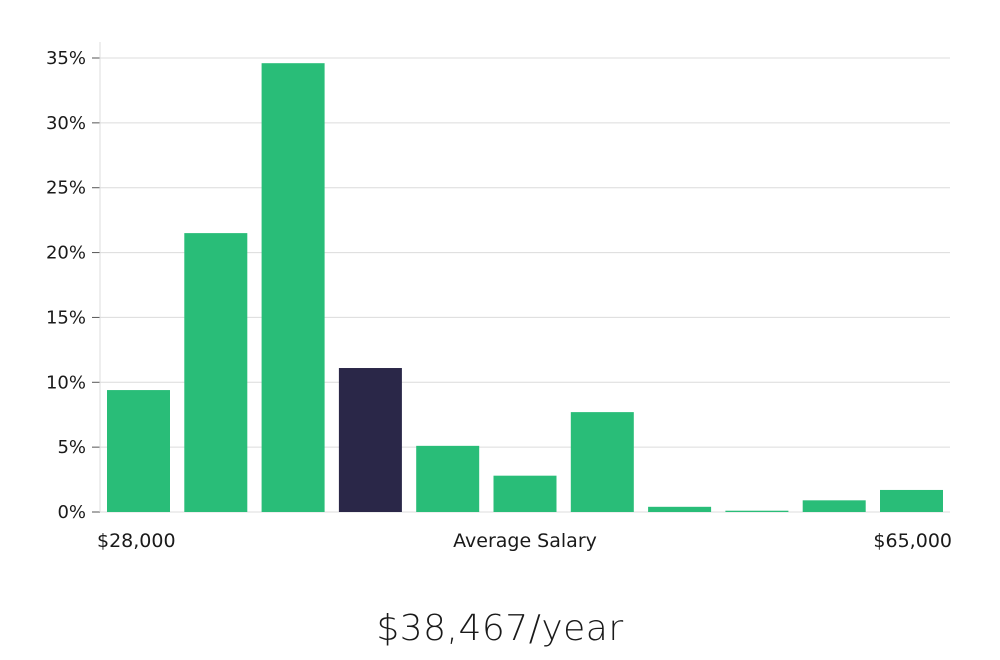 The width and height of the screenshot is (1000, 660). What do you see at coordinates (66, 123) in the screenshot?
I see `y-tick-label: 30%` at bounding box center [66, 123].